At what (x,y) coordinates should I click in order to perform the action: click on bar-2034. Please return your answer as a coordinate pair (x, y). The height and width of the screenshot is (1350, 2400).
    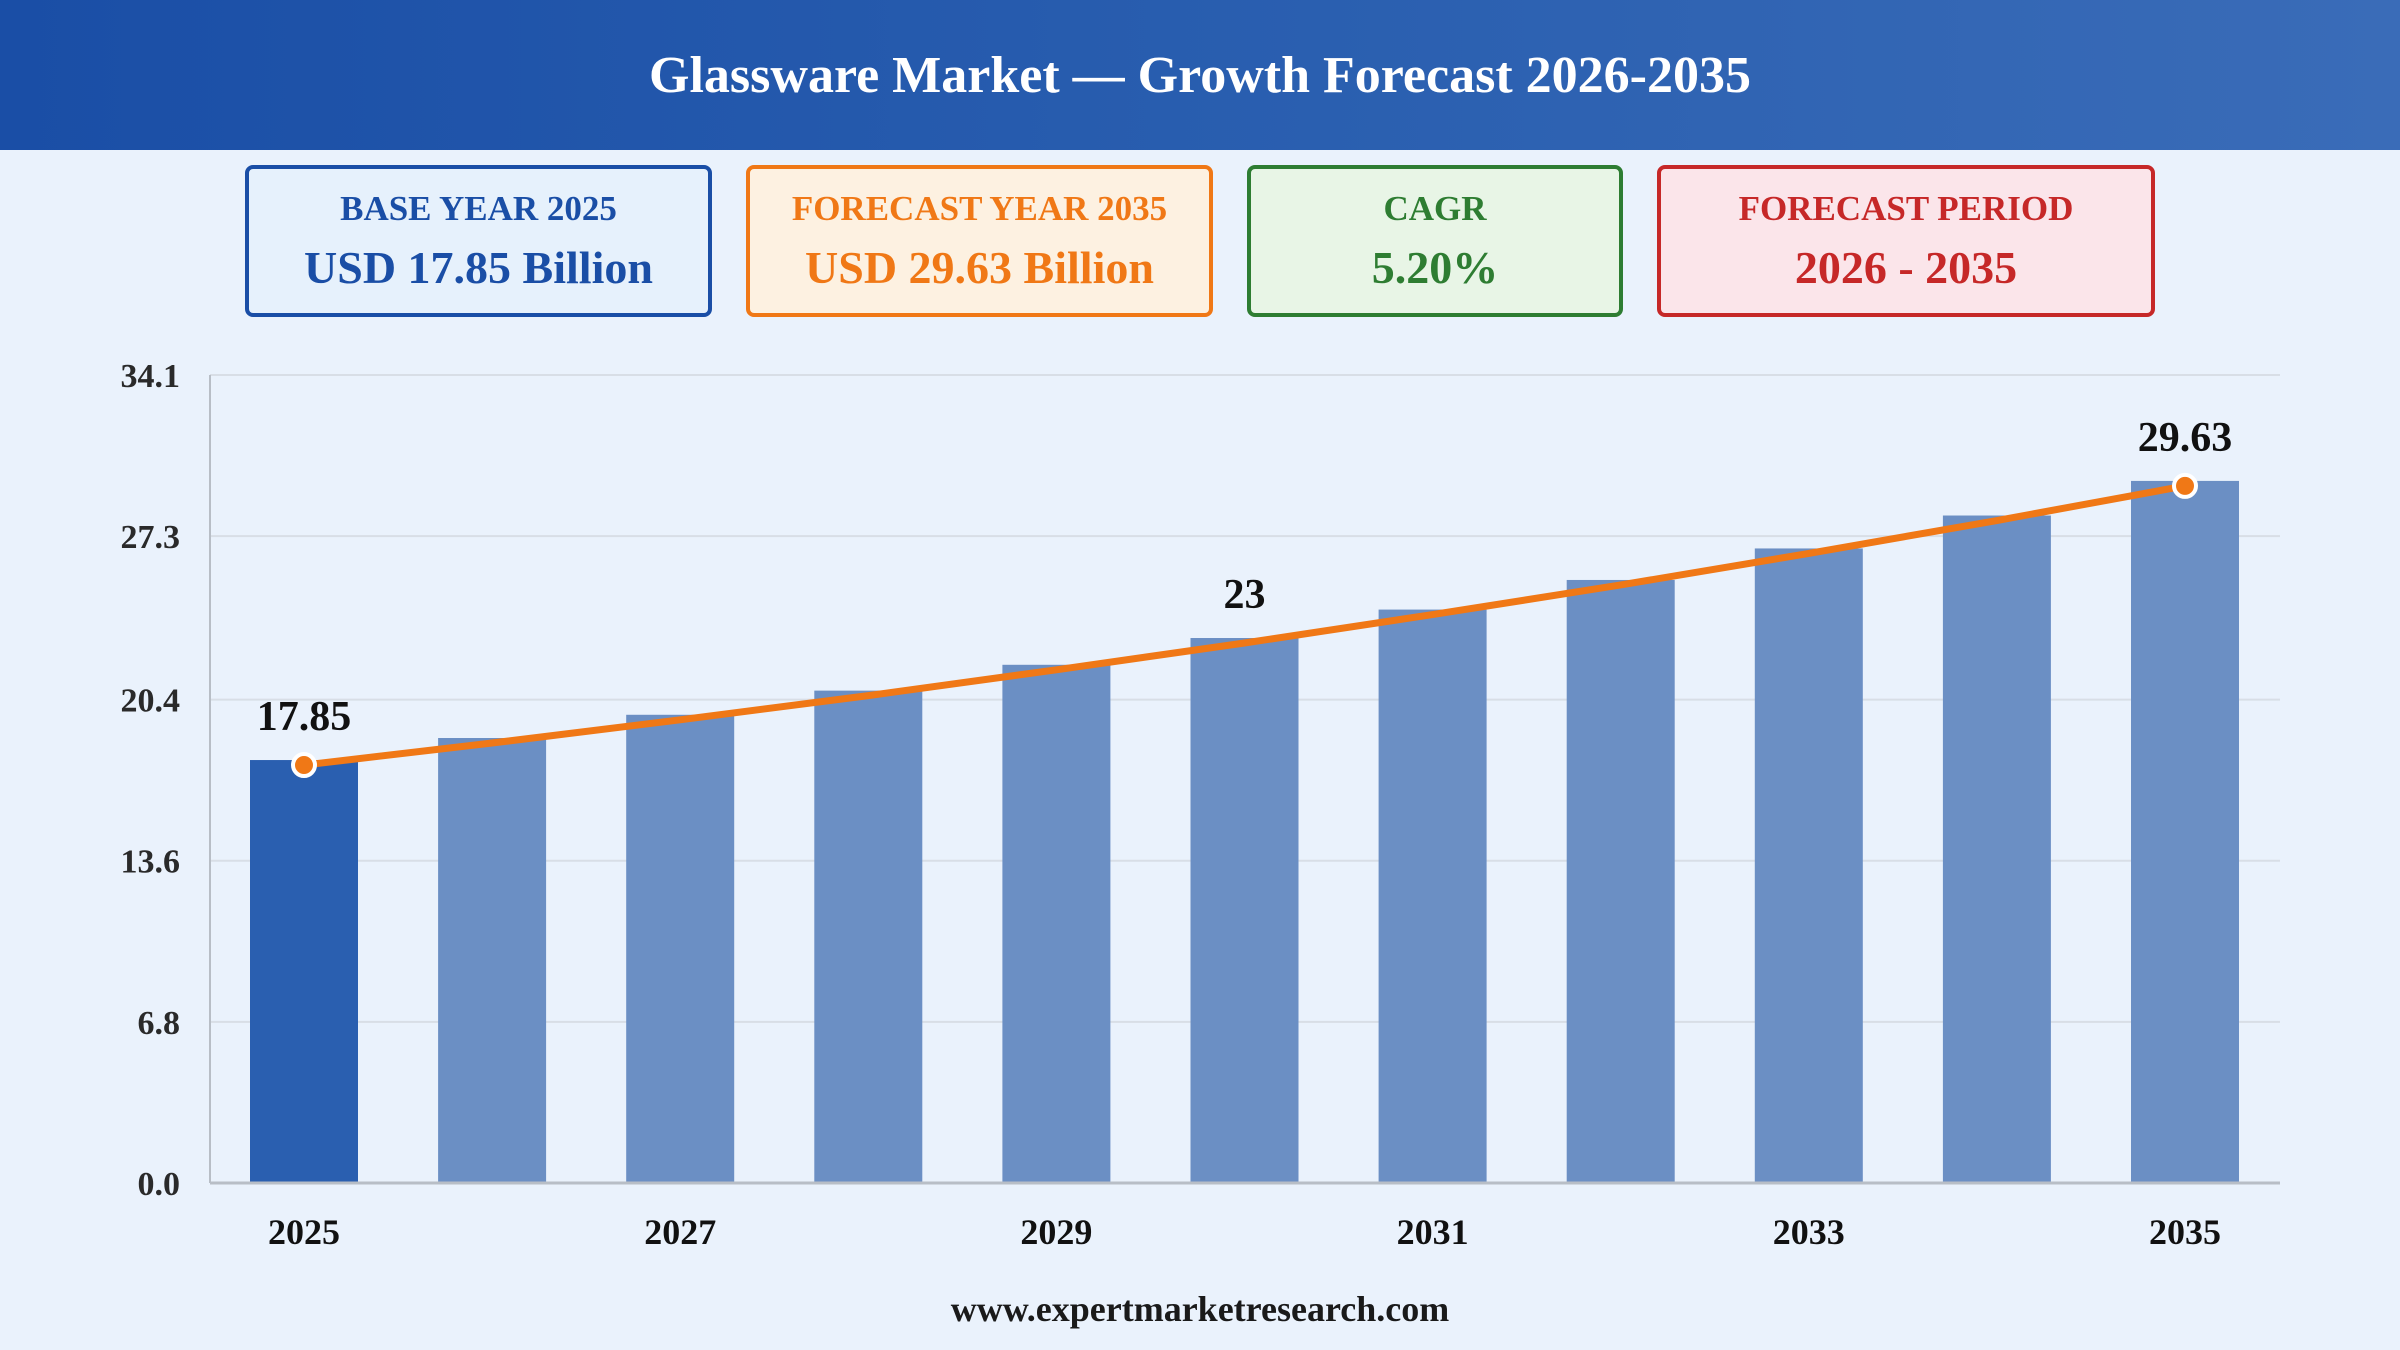
    Looking at the image, I should click on (1996, 849).